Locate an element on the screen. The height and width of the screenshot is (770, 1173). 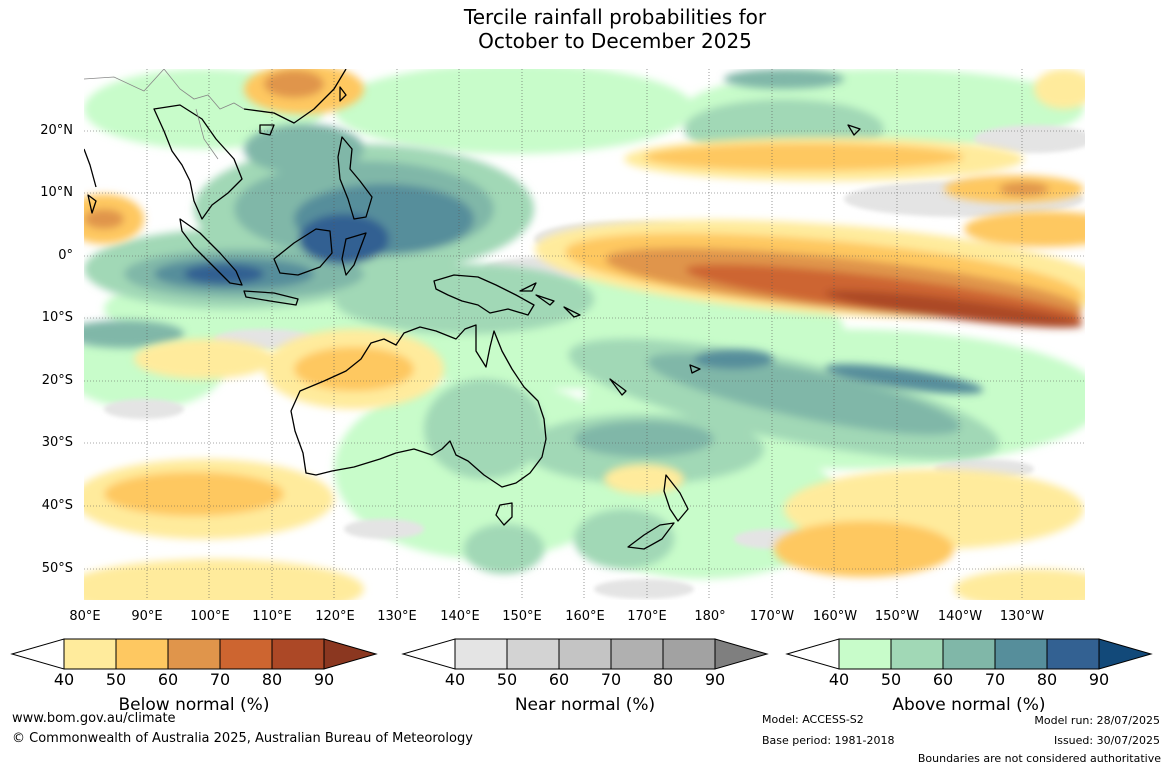
fiji-coastline is located at coordinates (695, 369).